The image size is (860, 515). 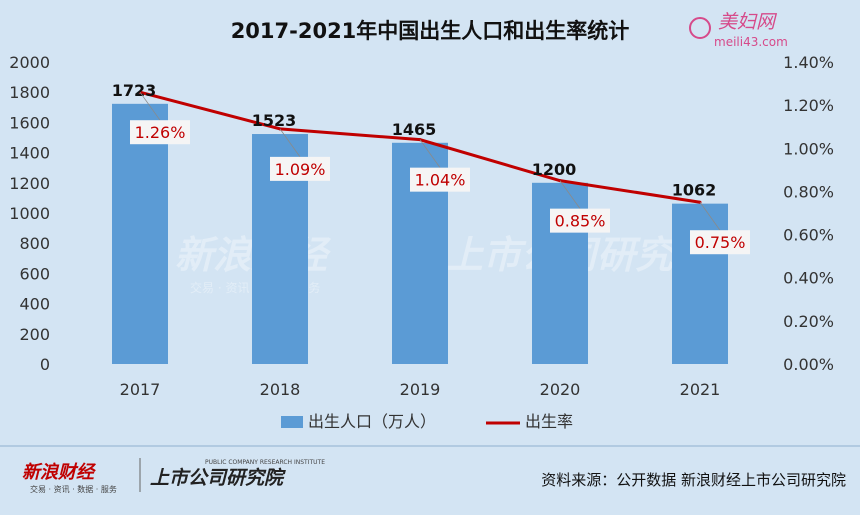 What do you see at coordinates (808, 213) in the screenshot?
I see `right-axis: 0.00% 0.20% 0.40% 0.60% 0.80% 1.00% 1.20% 1.40%` at bounding box center [808, 213].